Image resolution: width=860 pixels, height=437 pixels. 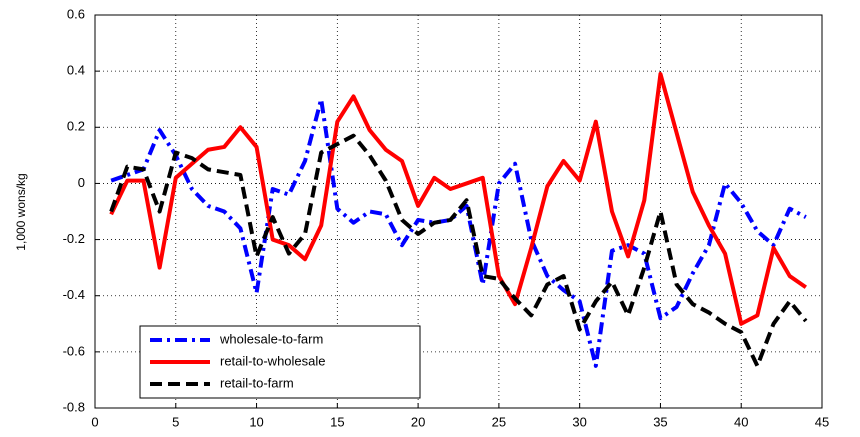 I want to click on legend-label: wholesale-to-farm, so click(x=271, y=338).